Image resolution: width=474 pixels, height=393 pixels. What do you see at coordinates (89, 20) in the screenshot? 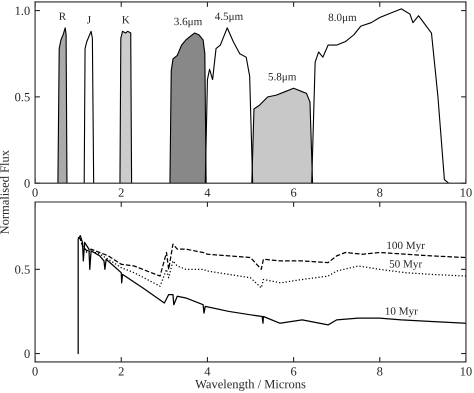
I see `series-label: J` at bounding box center [89, 20].